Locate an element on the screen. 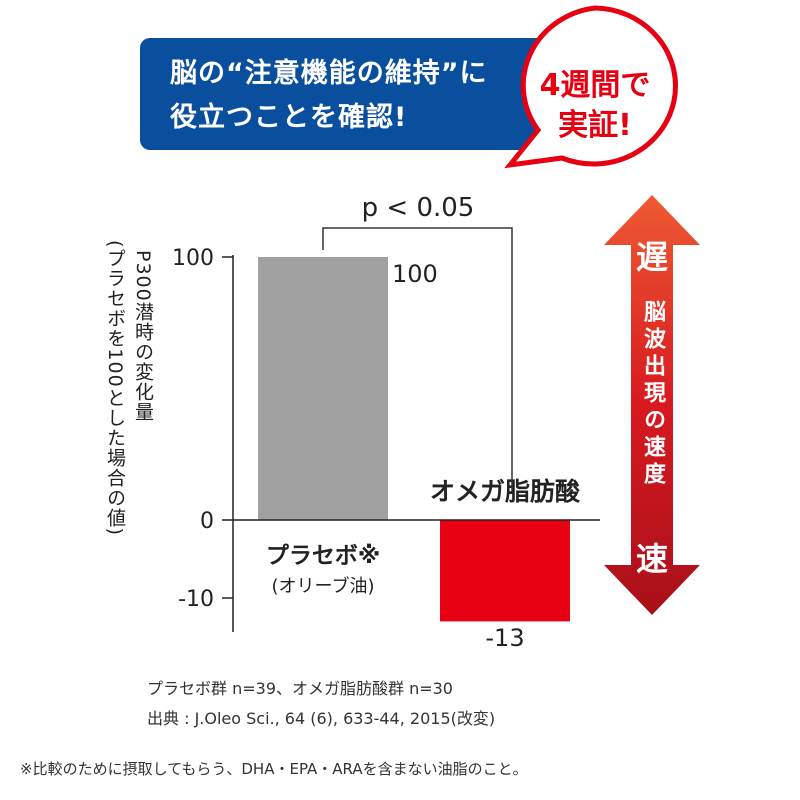  arrow-label: 脳波出現の速度 is located at coordinates (652, 394).